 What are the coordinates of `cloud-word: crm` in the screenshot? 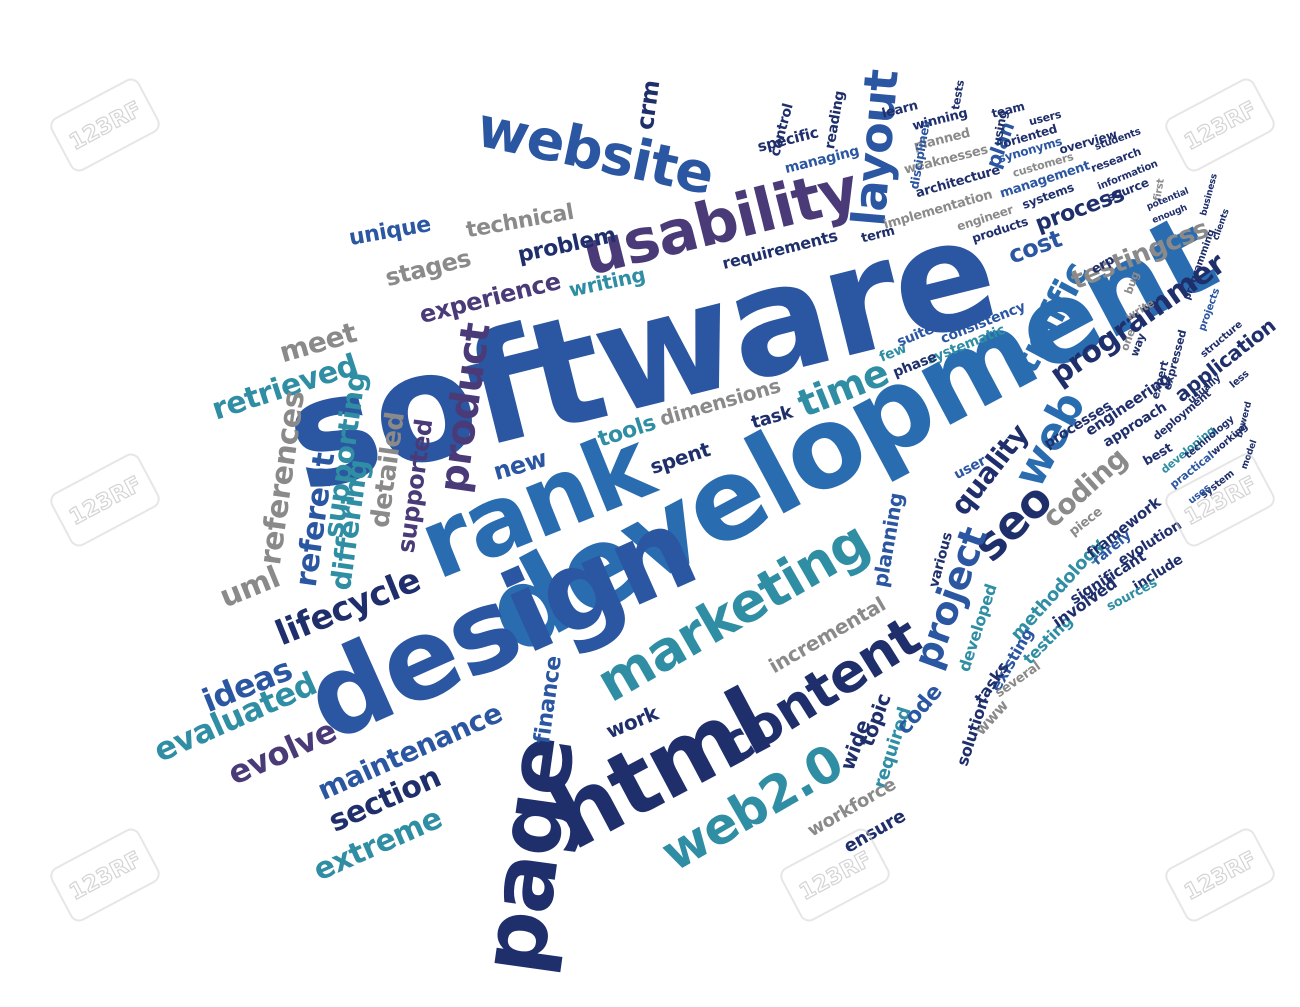 It's located at (648, 105).